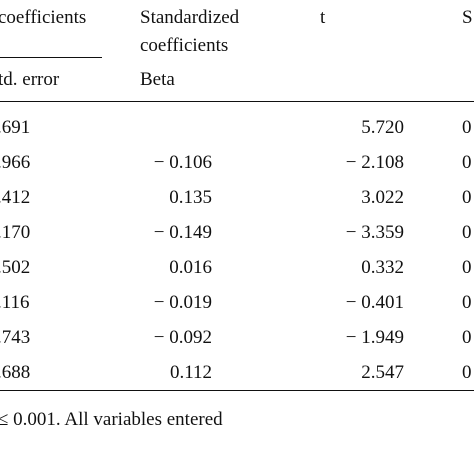 The image size is (474, 474). Describe the element at coordinates (182, 232) in the screenshot. I see `beta-cell: − 0.149` at that location.